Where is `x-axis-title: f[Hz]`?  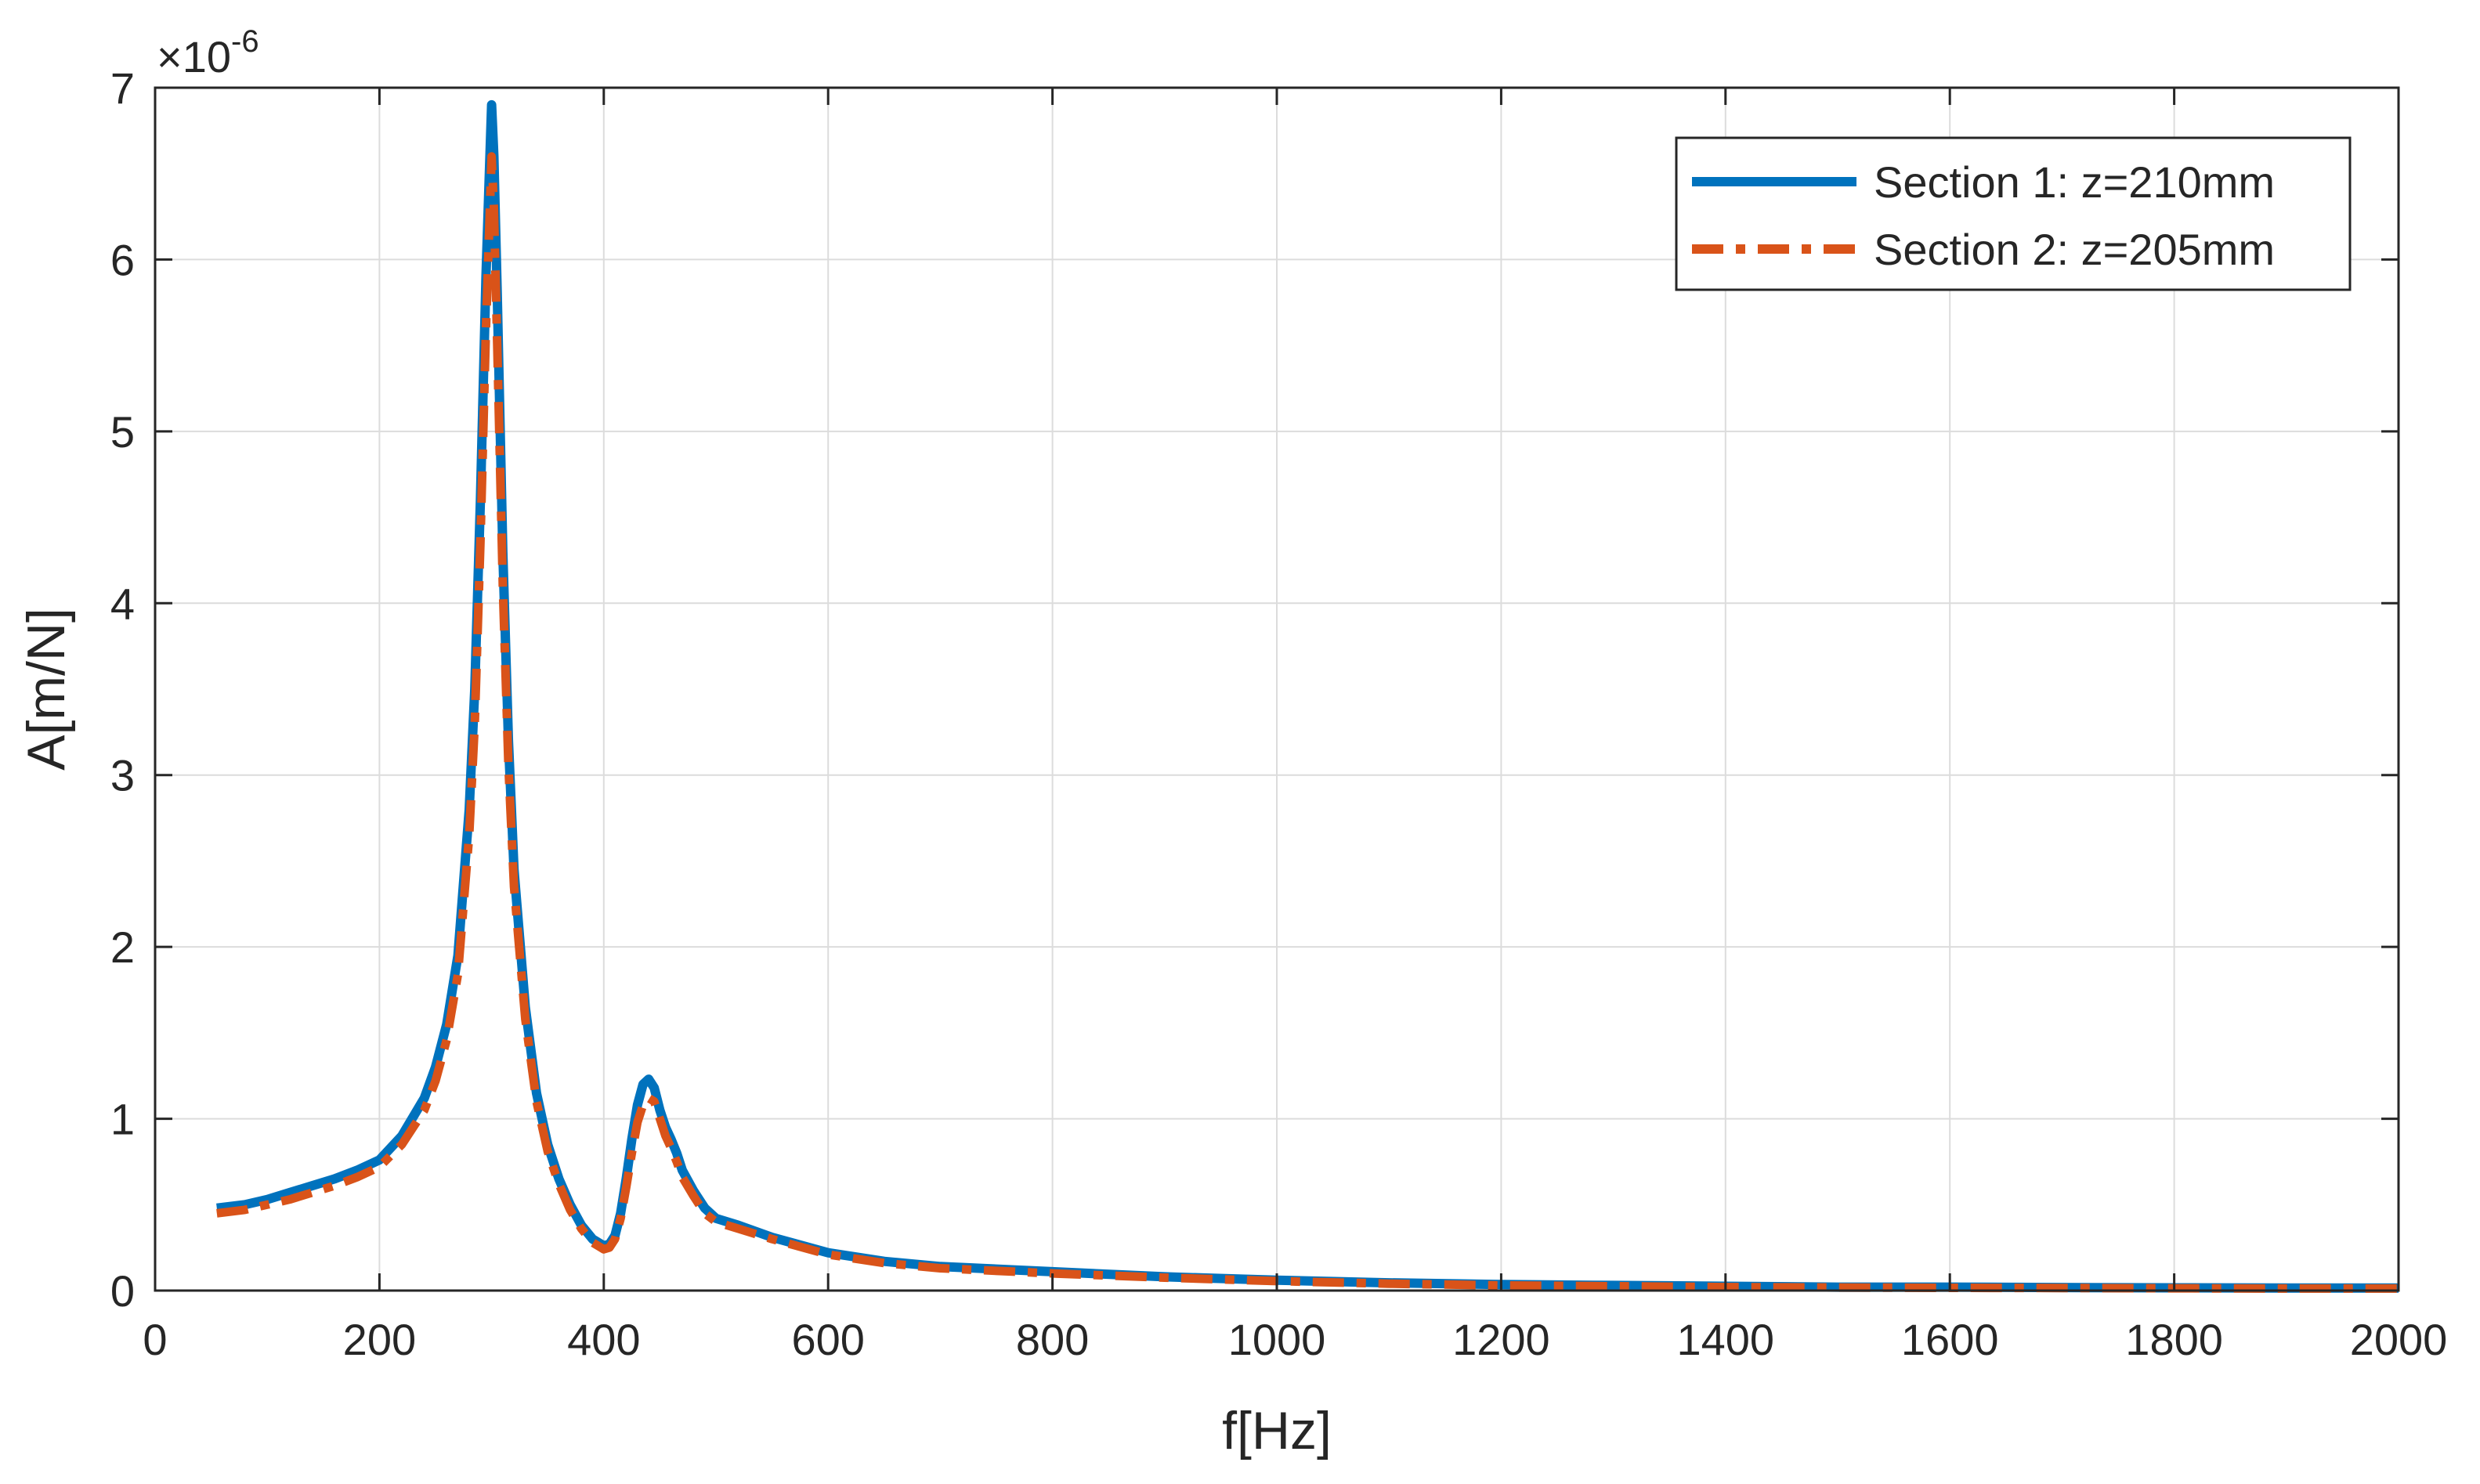 x-axis-title: f[Hz] is located at coordinates (1277, 1431).